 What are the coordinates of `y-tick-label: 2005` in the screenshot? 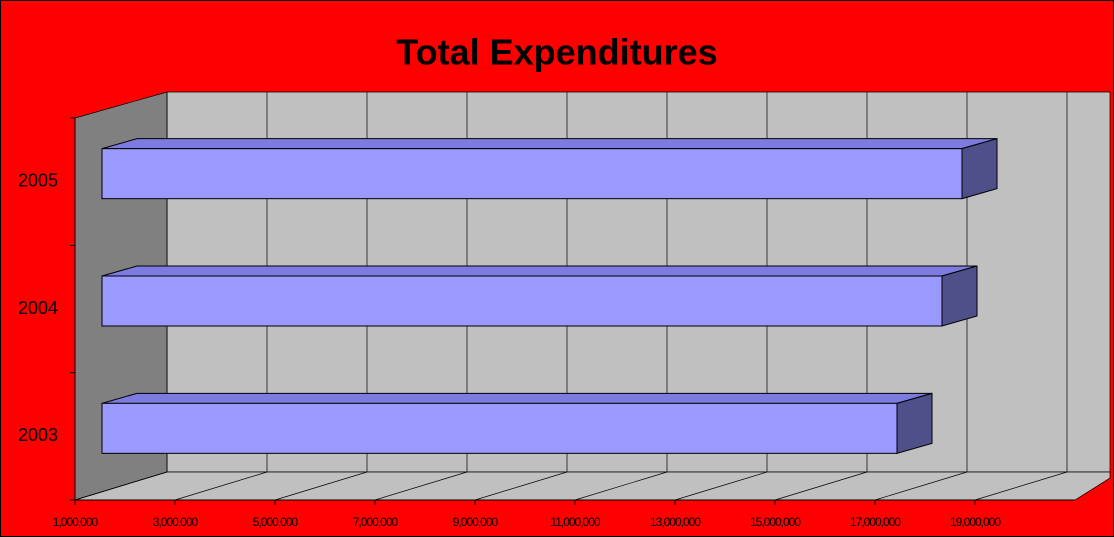 It's located at (38, 180).